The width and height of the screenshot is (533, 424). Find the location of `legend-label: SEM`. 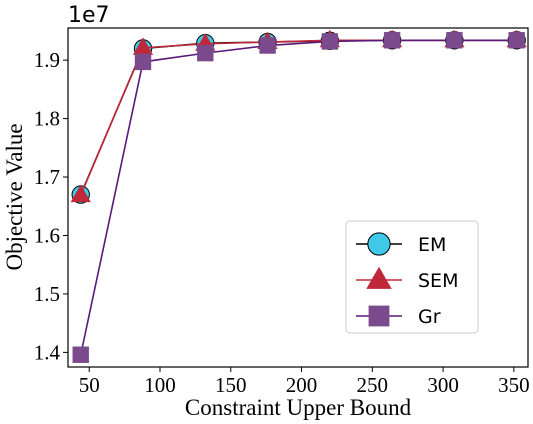

legend-label: SEM is located at coordinates (438, 281).